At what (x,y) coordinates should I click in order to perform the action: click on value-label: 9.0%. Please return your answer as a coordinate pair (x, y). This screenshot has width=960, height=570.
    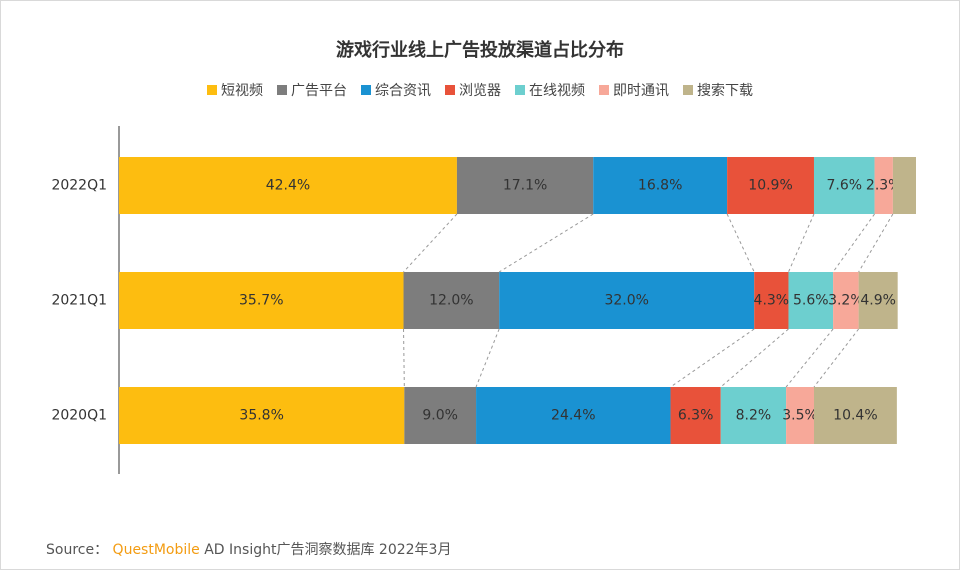
    Looking at the image, I should click on (440, 416).